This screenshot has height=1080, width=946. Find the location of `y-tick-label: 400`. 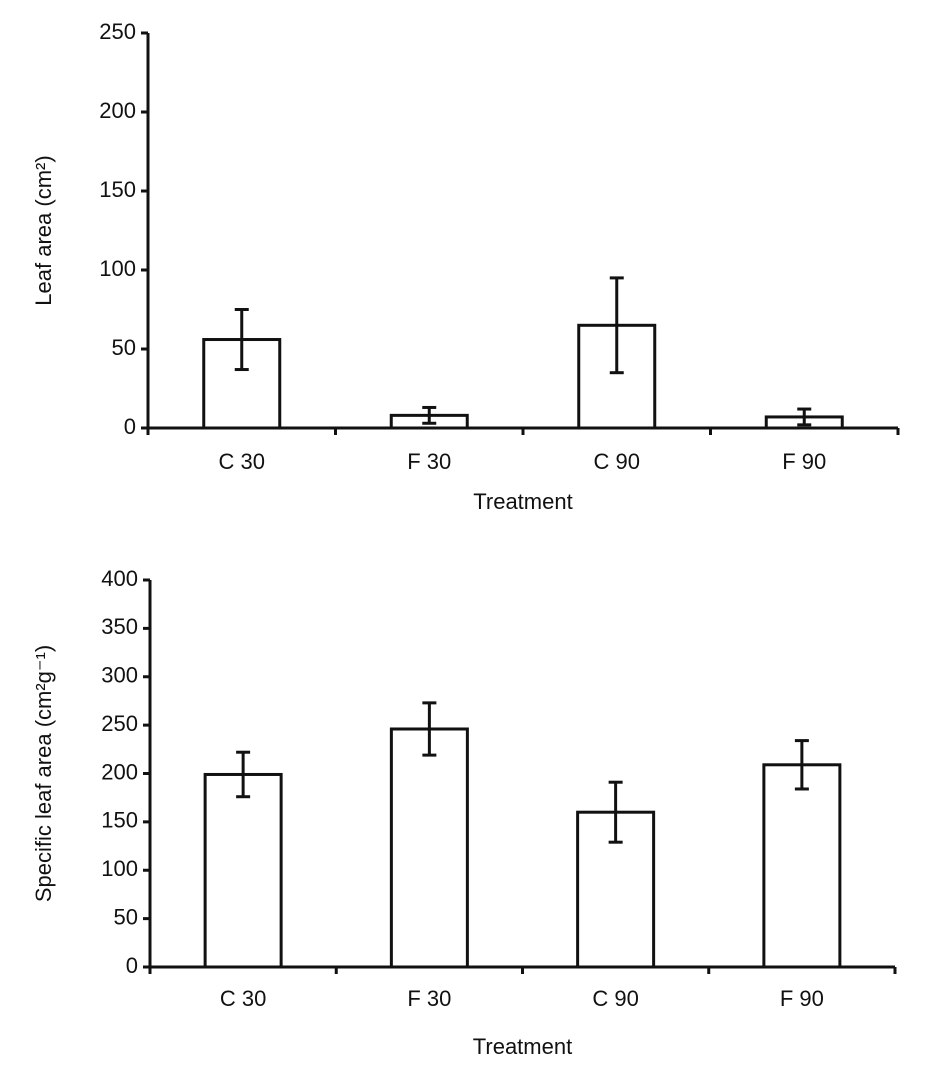

y-tick-label: 400 is located at coordinates (119, 578).